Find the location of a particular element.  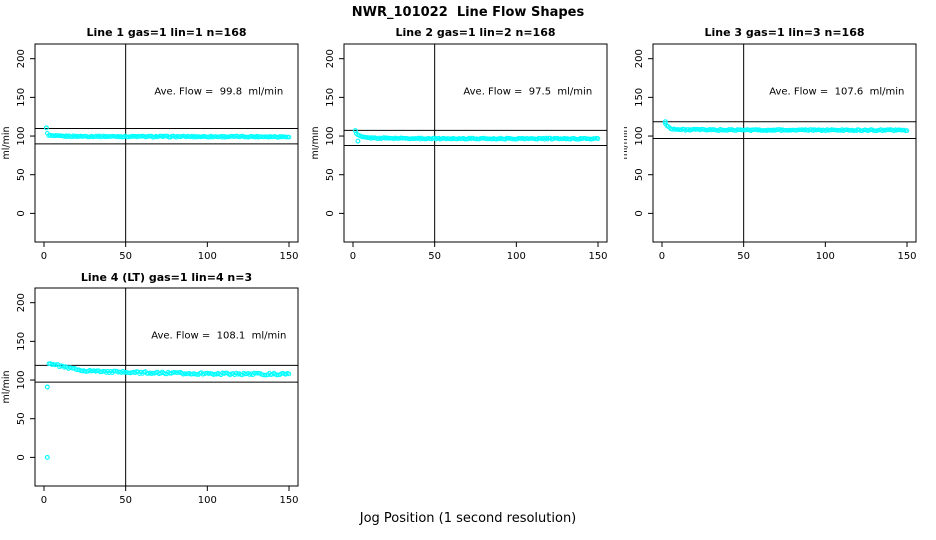

panel-title: Line 3 gas=1 lin=3 n=168 is located at coordinates (784, 32).